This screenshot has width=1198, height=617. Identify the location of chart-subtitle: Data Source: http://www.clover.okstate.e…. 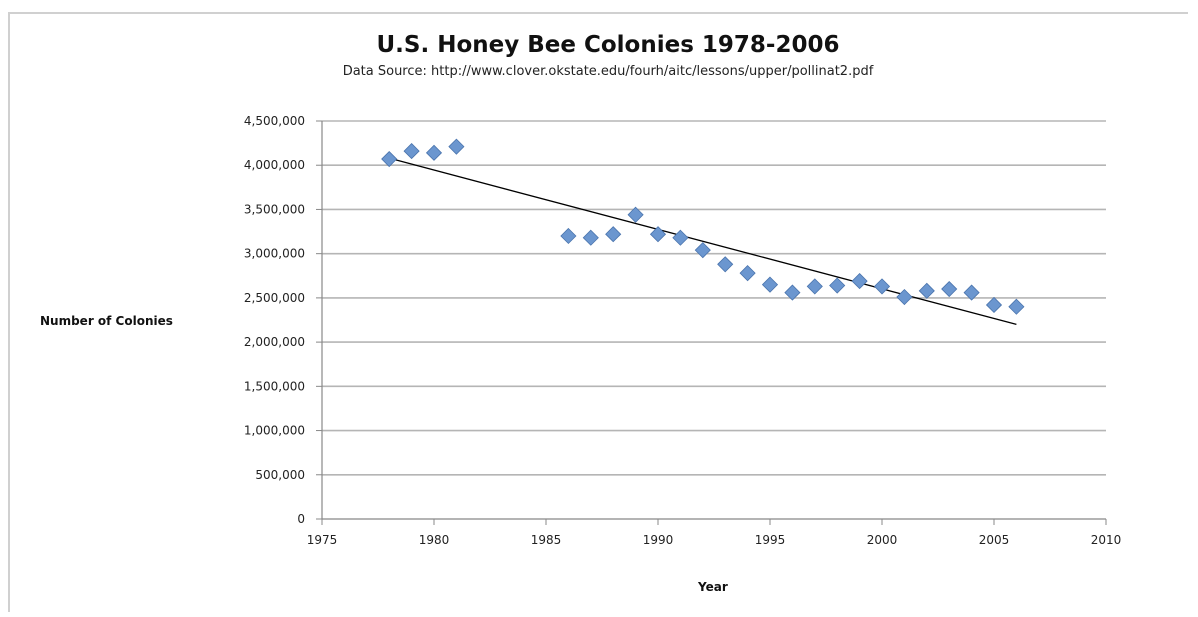
(608, 71).